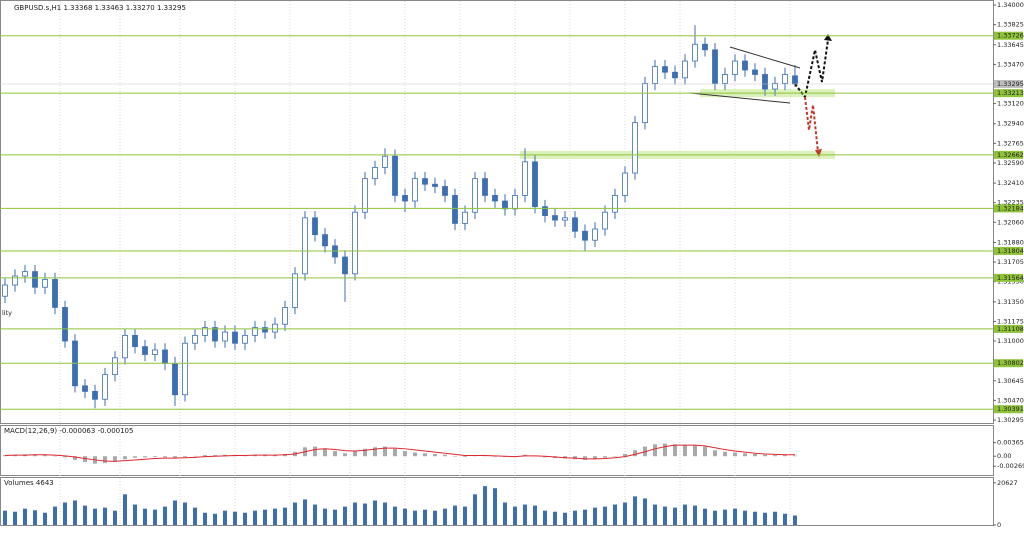 The height and width of the screenshot is (537, 1024). I want to click on arrow-head-up, so click(828, 37).